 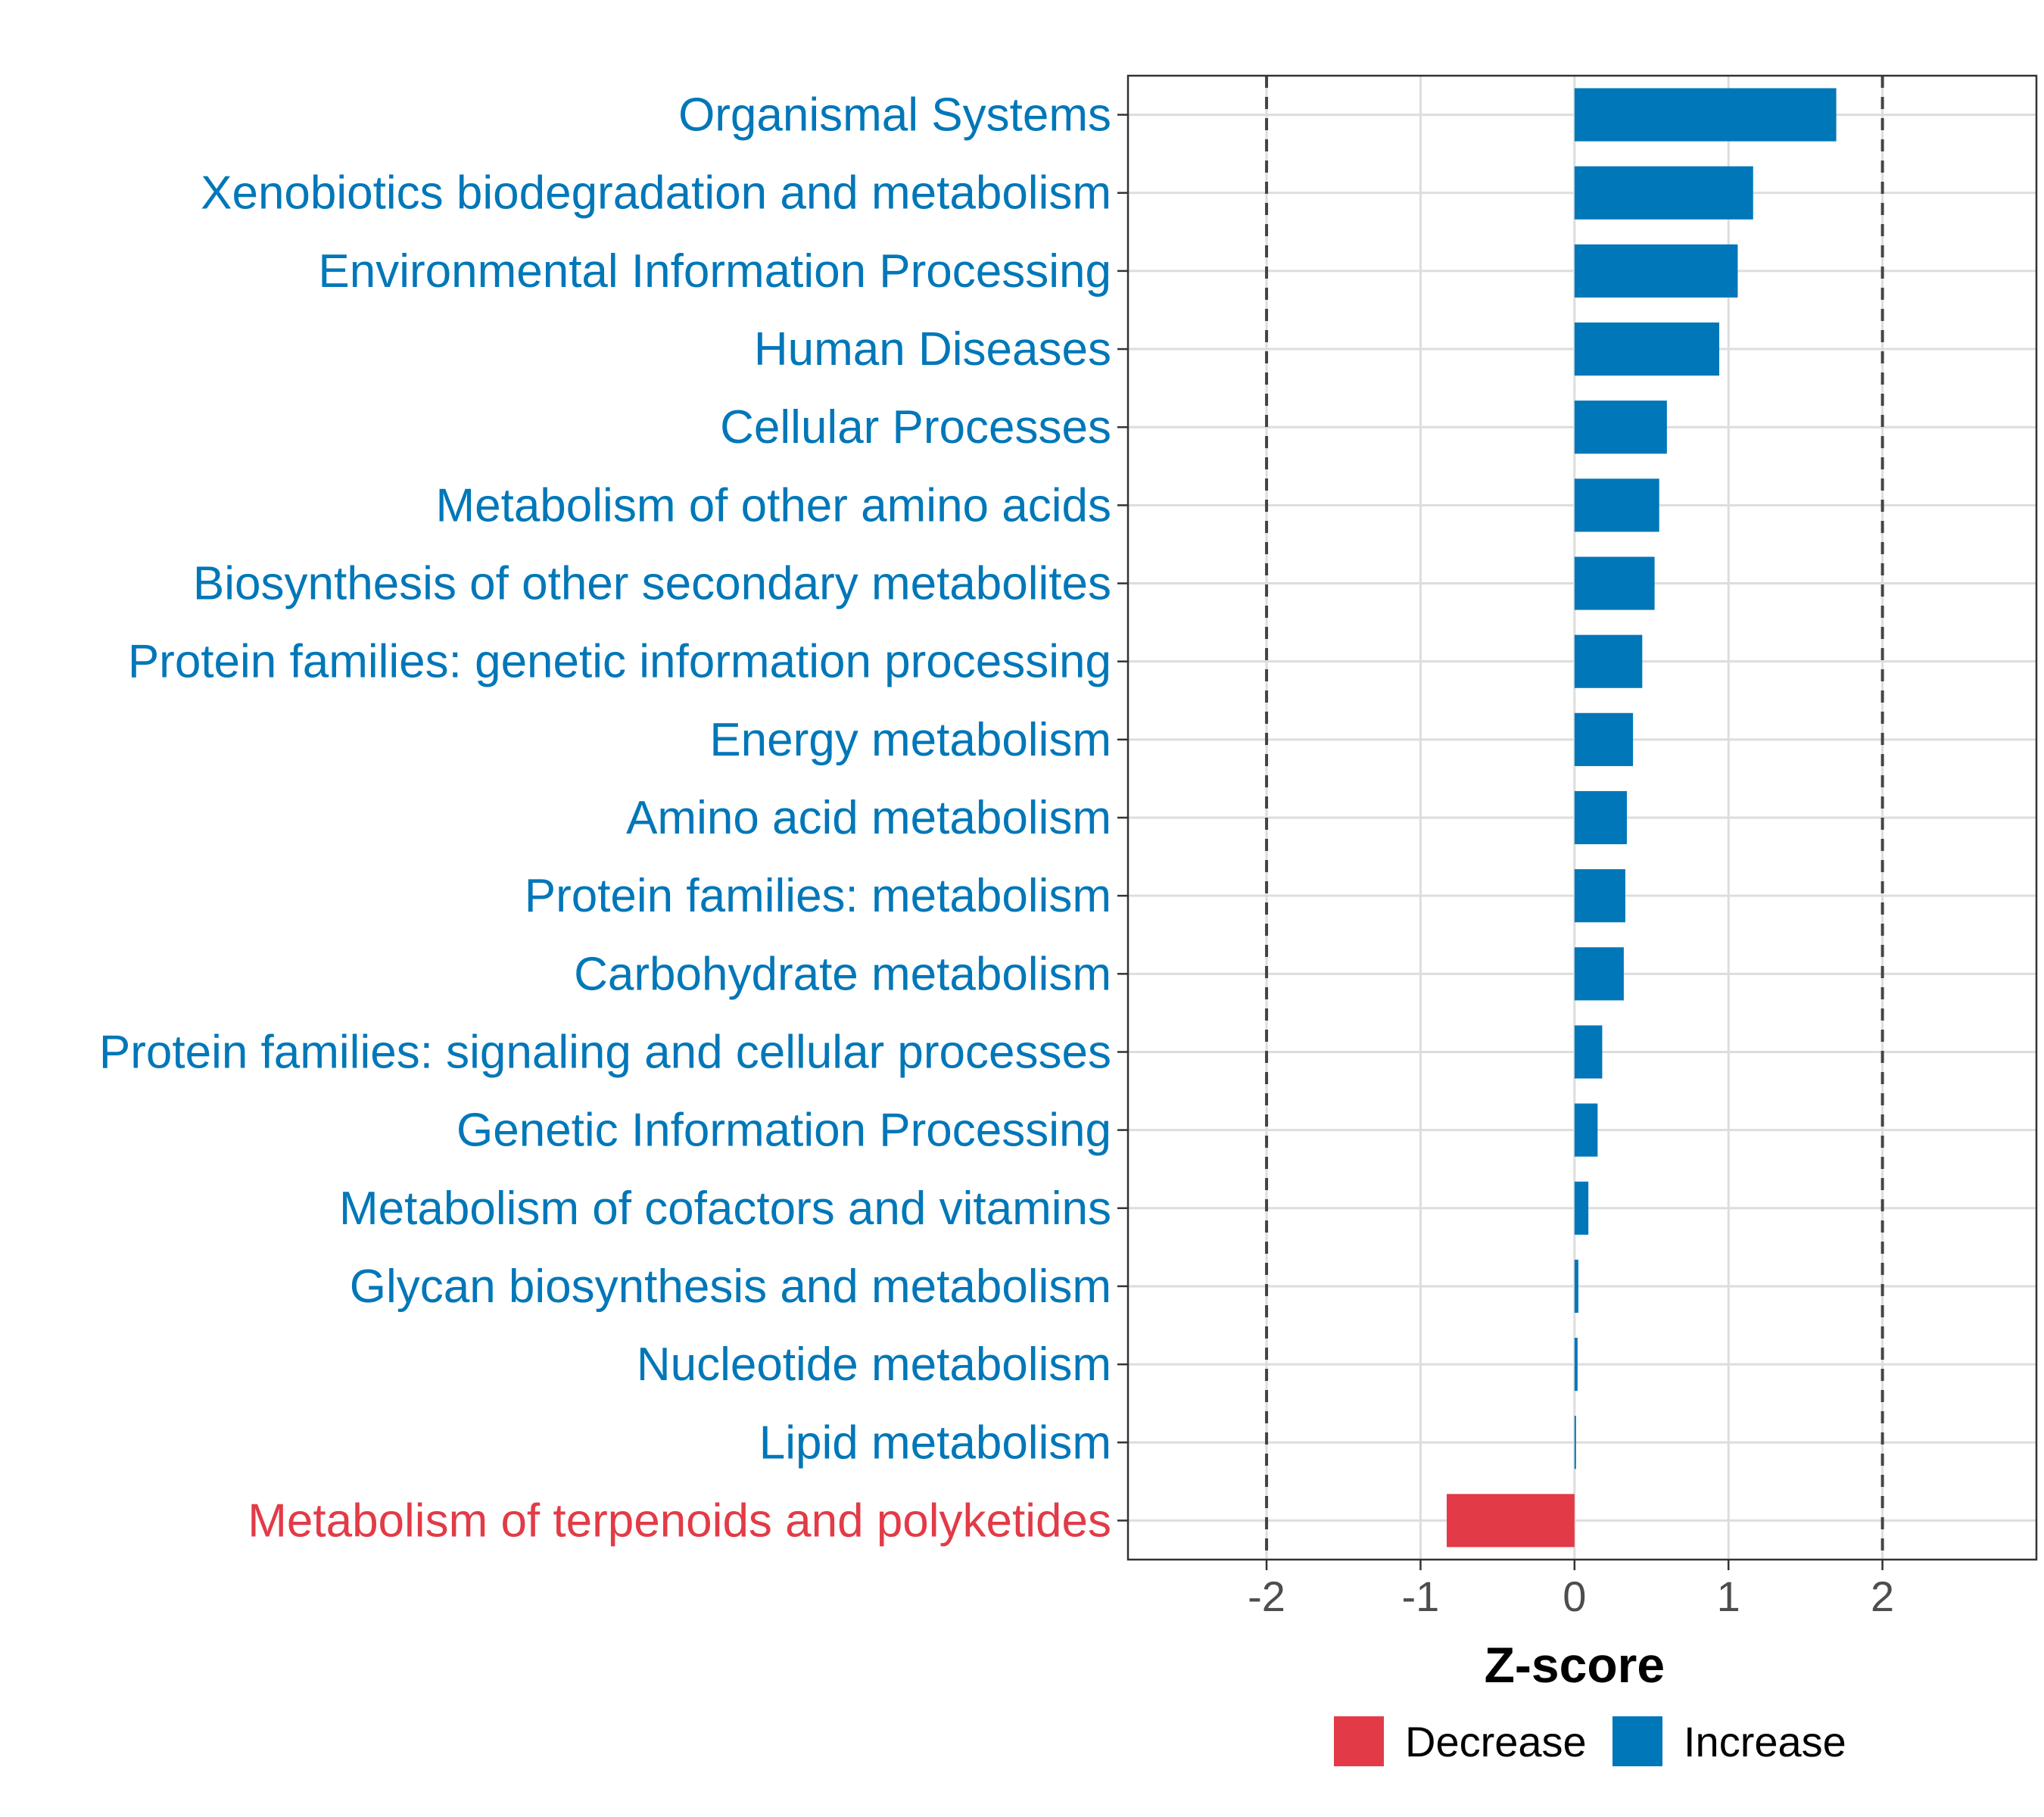 I want to click on category-label: Protein families: metabolism, so click(x=818, y=896).